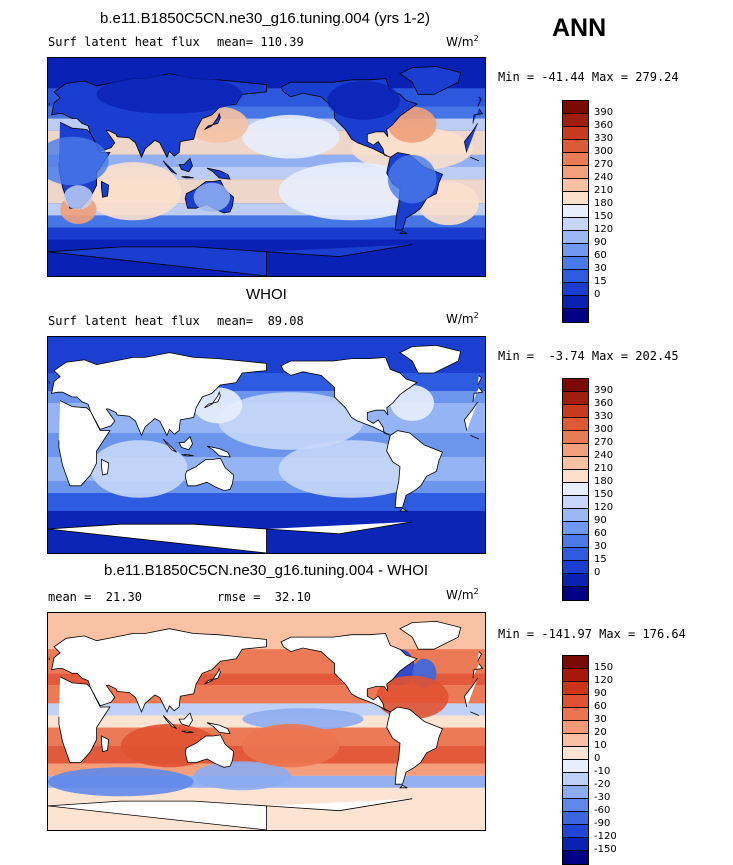 The width and height of the screenshot is (733, 865). Describe the element at coordinates (604, 667) in the screenshot. I see `colorbar-label: 150` at that location.